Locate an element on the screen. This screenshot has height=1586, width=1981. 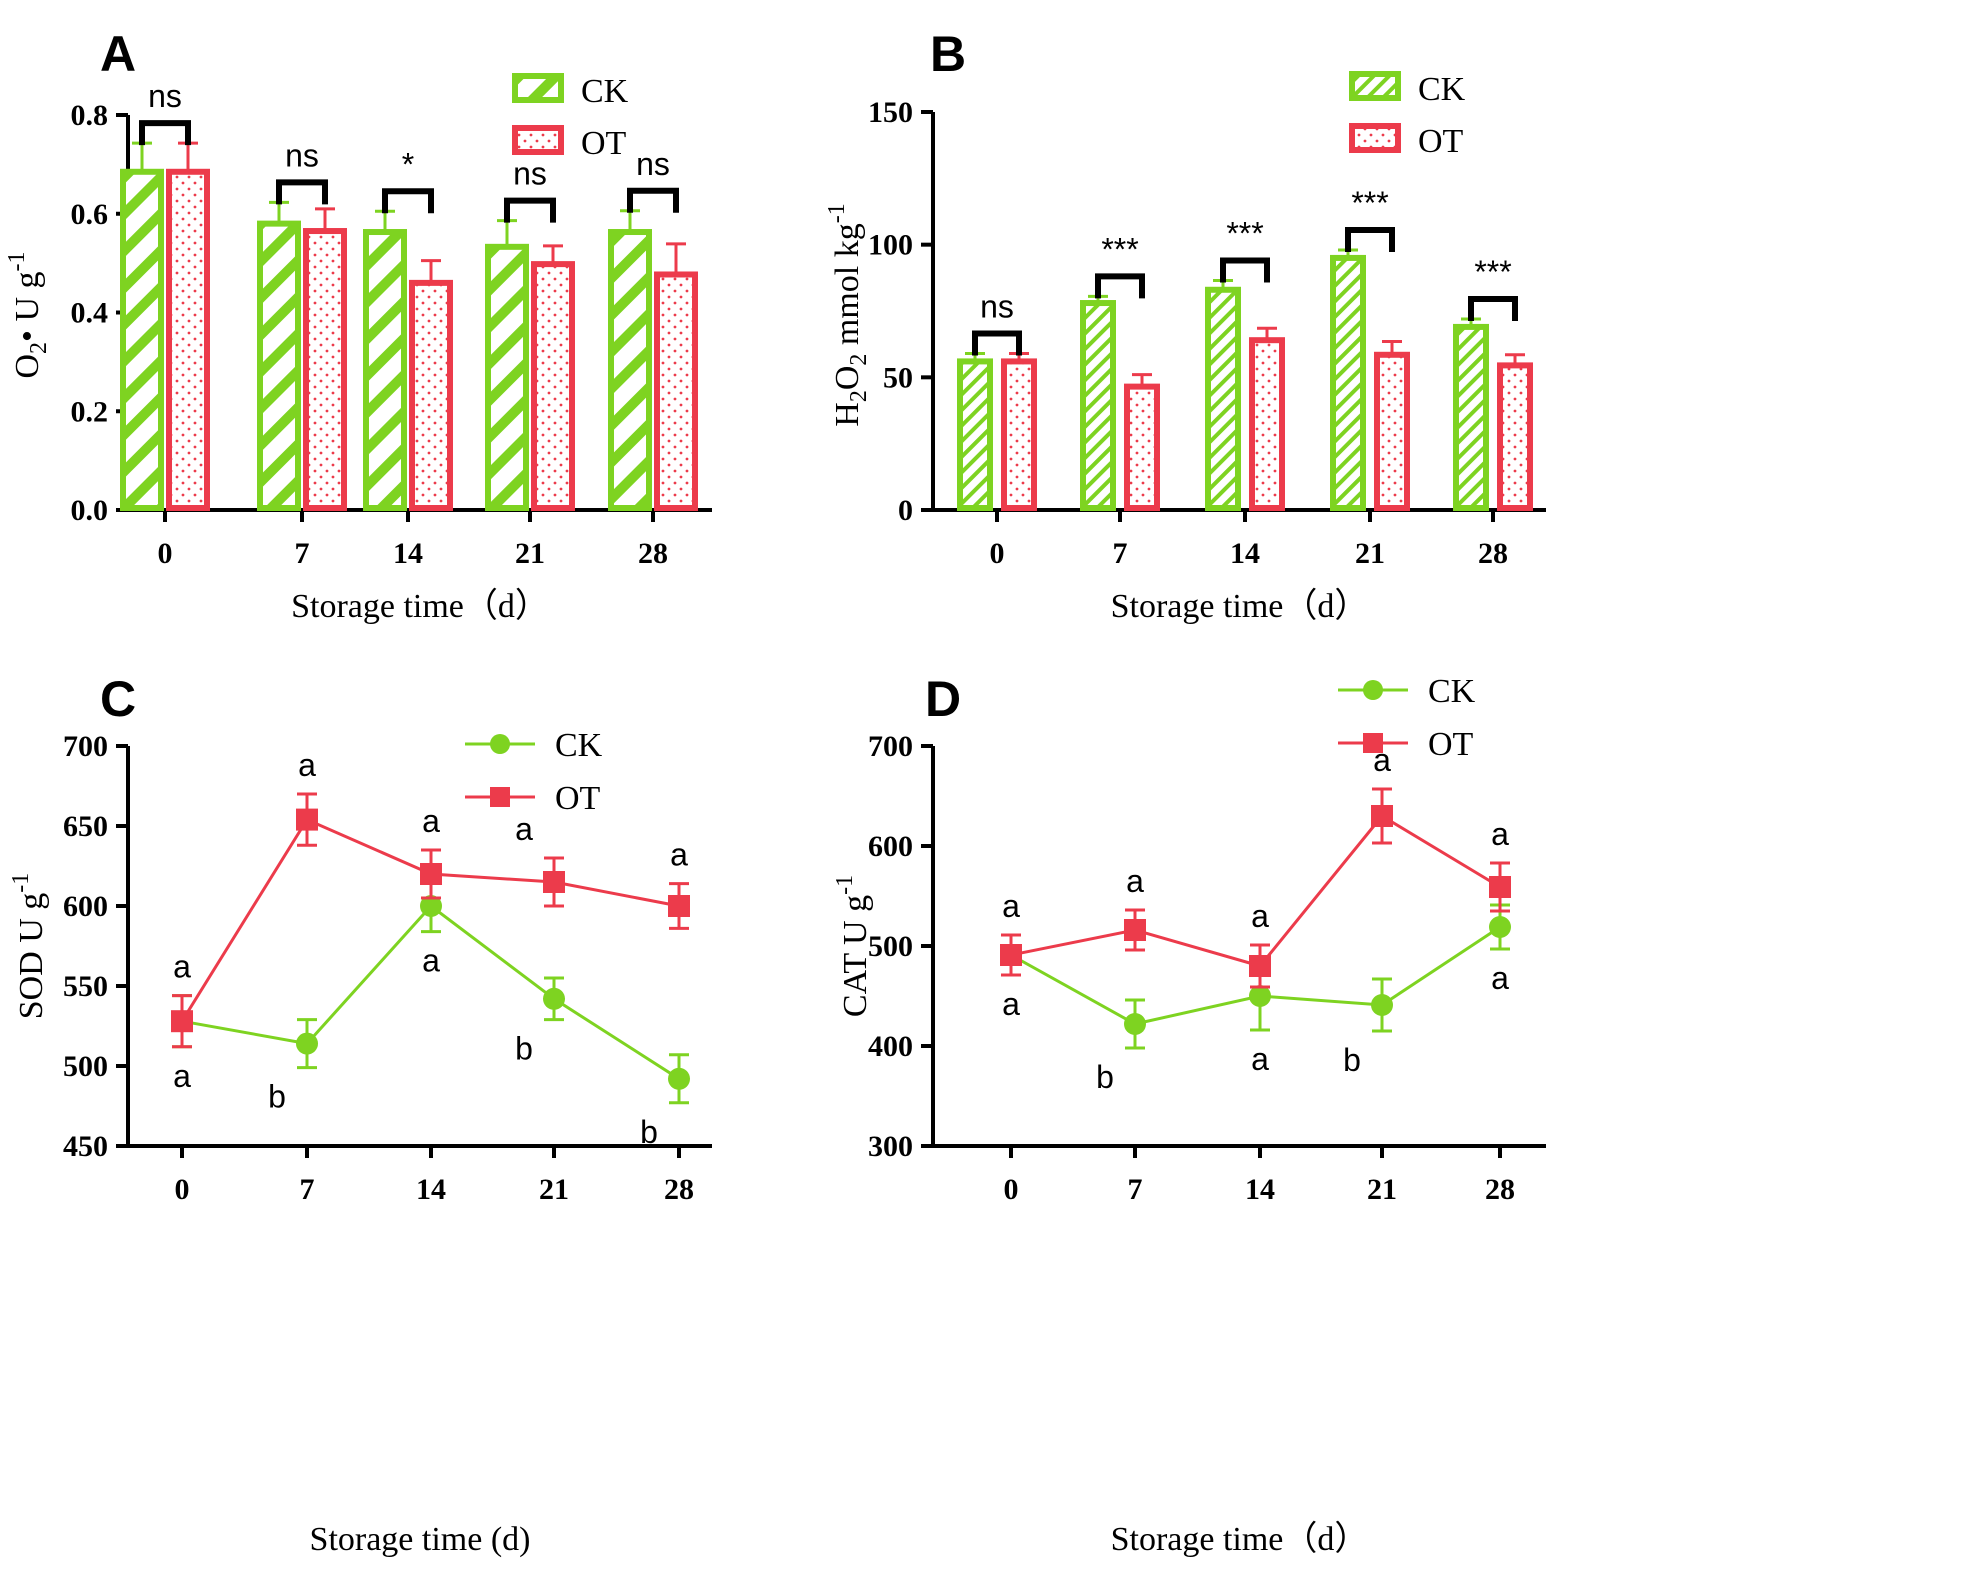
y-tick-label: 450 is located at coordinates (85, 1146).